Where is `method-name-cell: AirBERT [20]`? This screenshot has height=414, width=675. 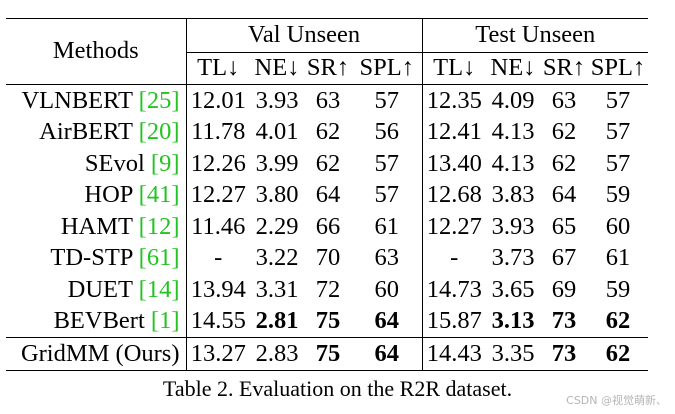
method-name-cell: AirBERT [20] is located at coordinates (96, 133).